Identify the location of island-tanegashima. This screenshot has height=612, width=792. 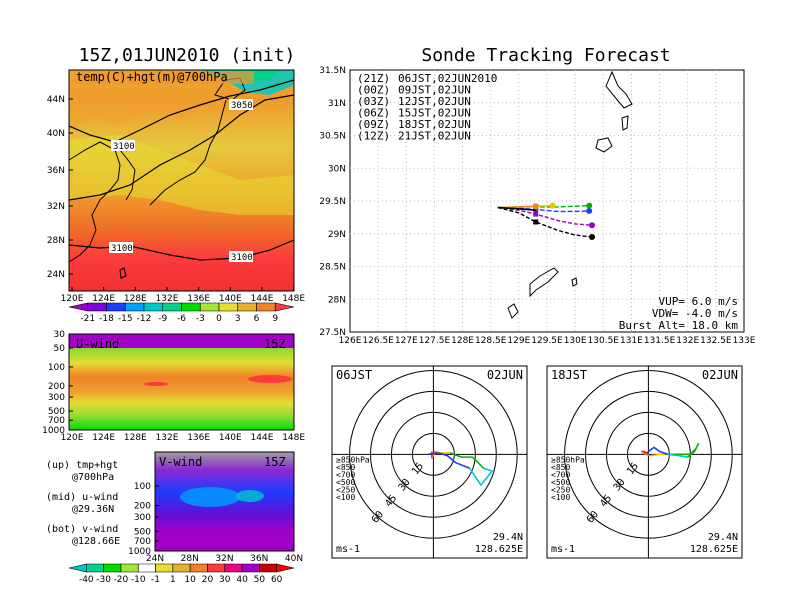
(625, 123).